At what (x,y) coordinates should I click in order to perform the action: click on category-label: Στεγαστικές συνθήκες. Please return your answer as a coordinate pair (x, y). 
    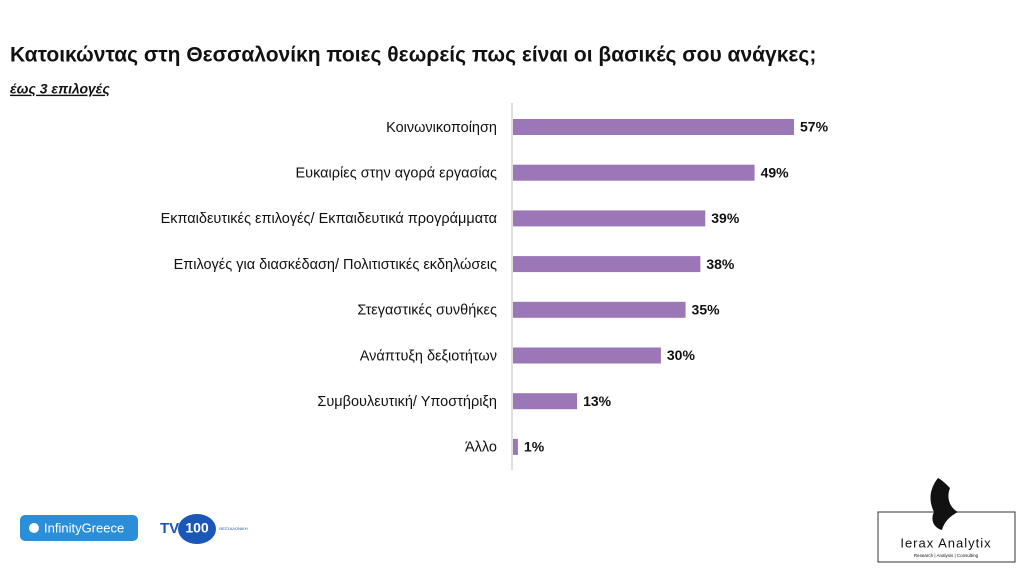
    Looking at the image, I should click on (427, 311).